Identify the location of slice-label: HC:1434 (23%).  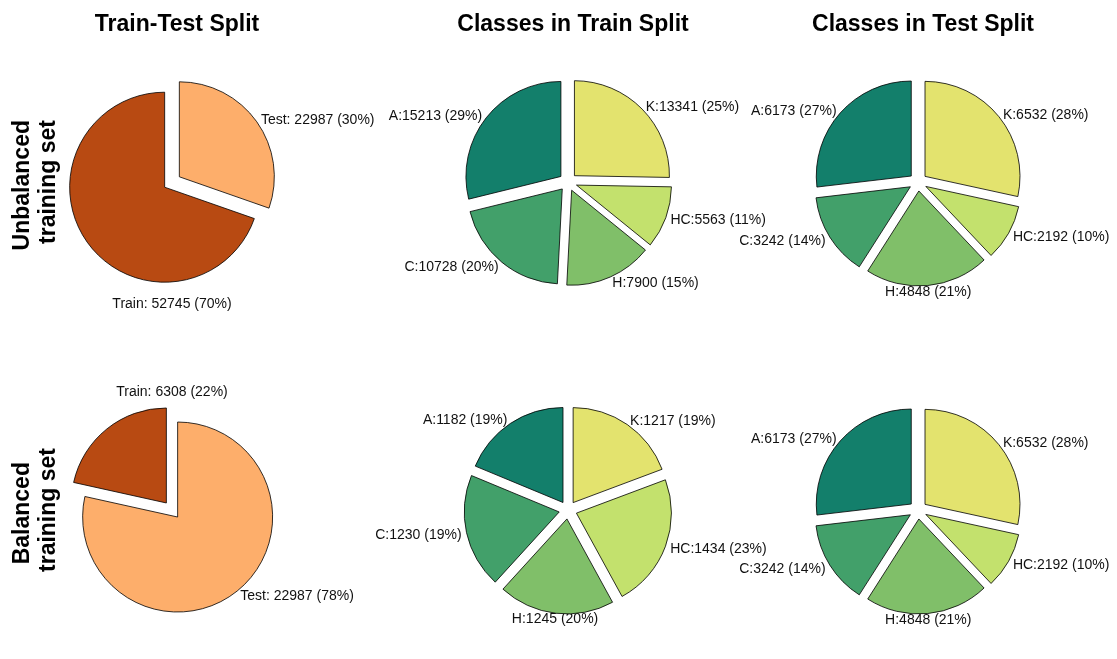
(718, 547).